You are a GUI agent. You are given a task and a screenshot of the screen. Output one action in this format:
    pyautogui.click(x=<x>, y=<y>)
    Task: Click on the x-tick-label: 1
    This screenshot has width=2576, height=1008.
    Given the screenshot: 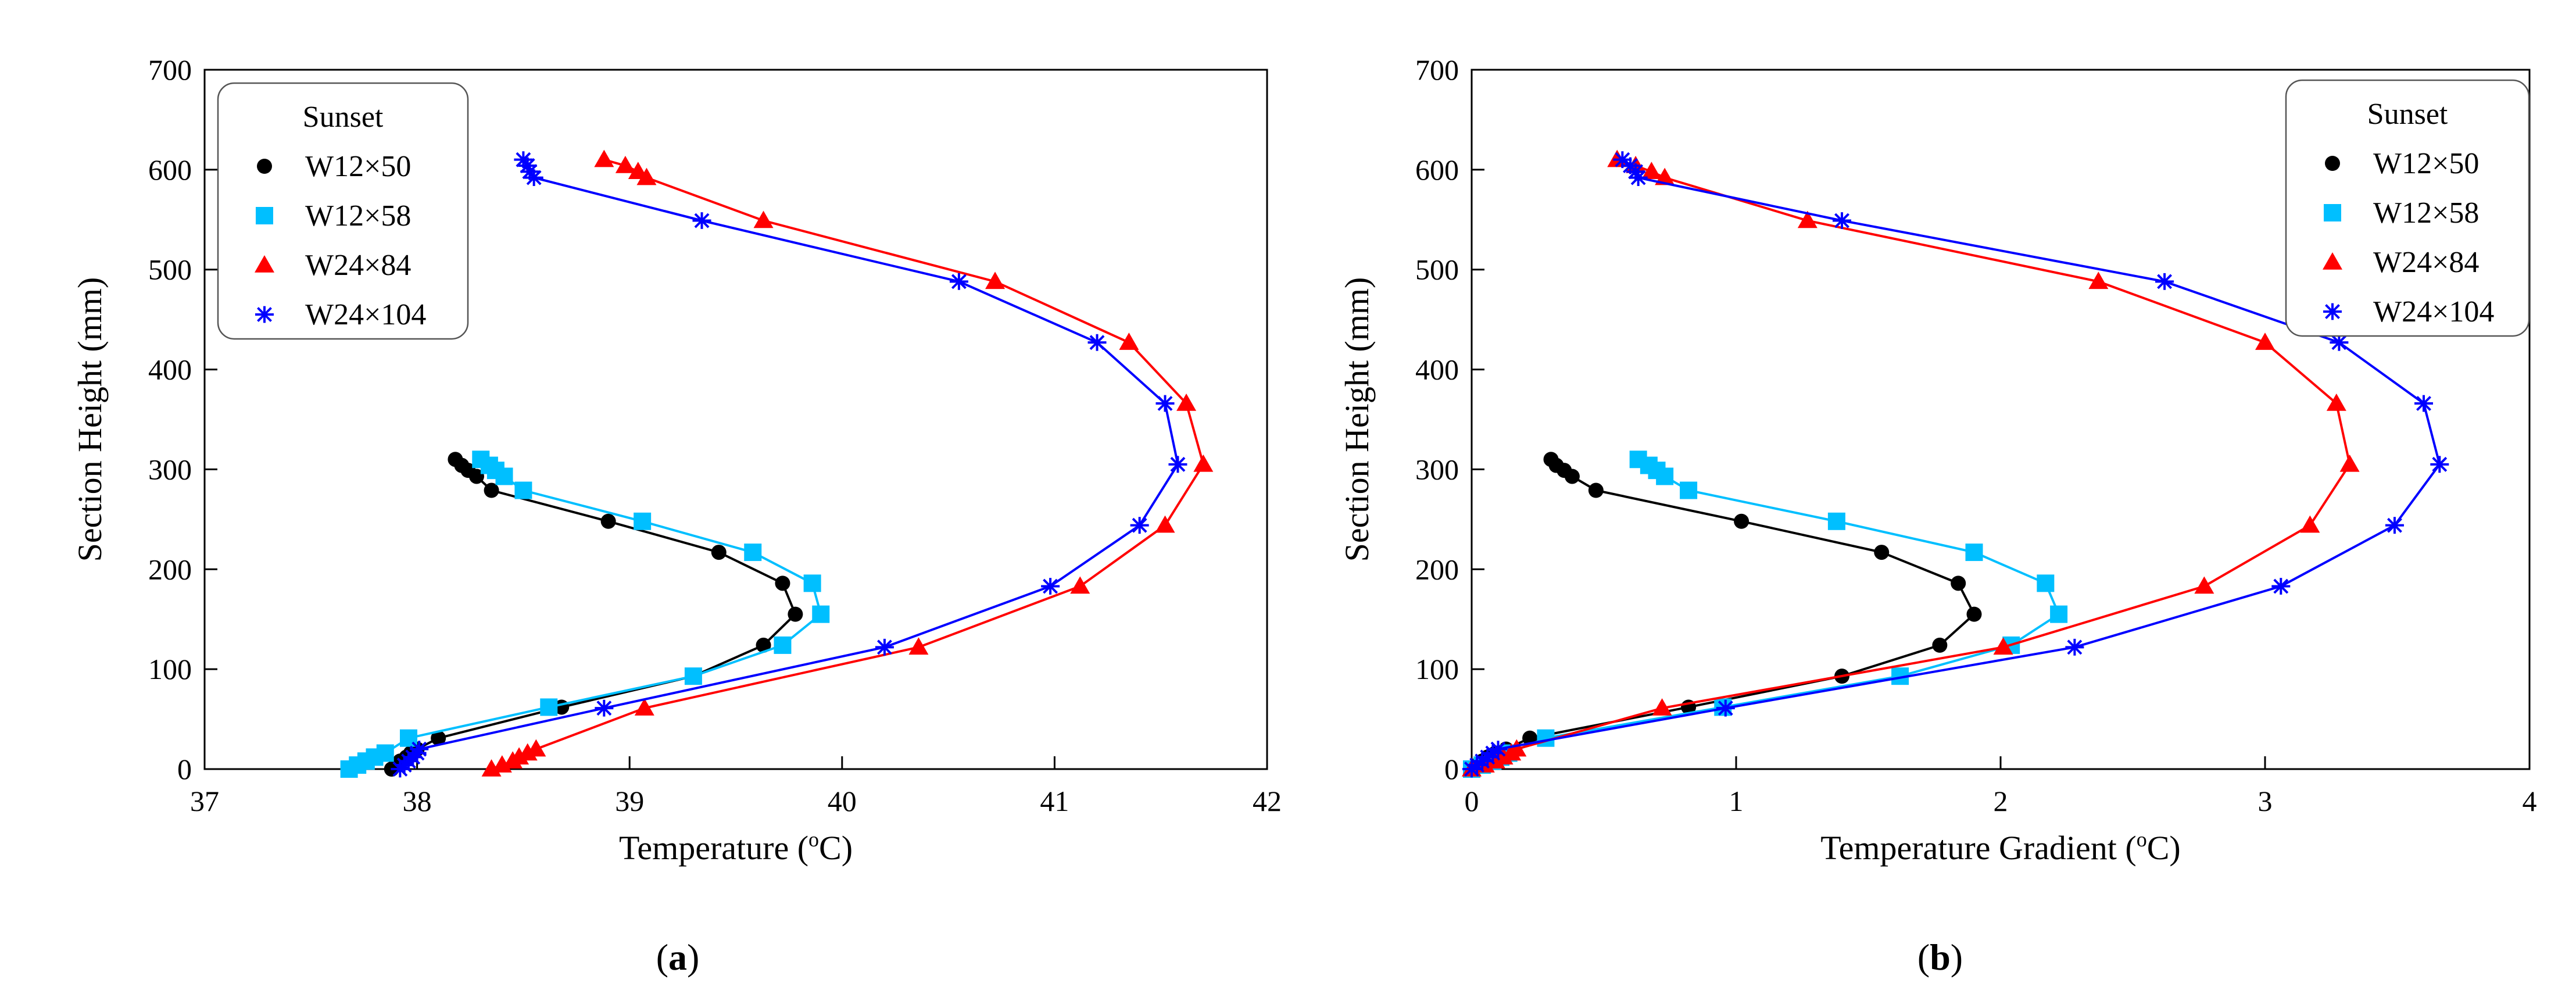 What is the action you would take?
    pyautogui.click(x=1737, y=801)
    